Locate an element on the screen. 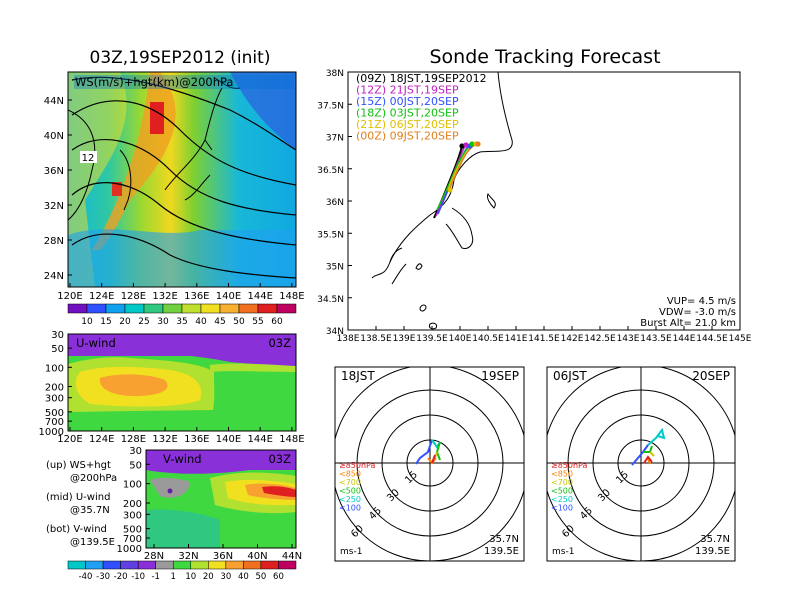 This screenshot has height=612, width=792. u-pressure-tick-label: 300 is located at coordinates (54, 399).